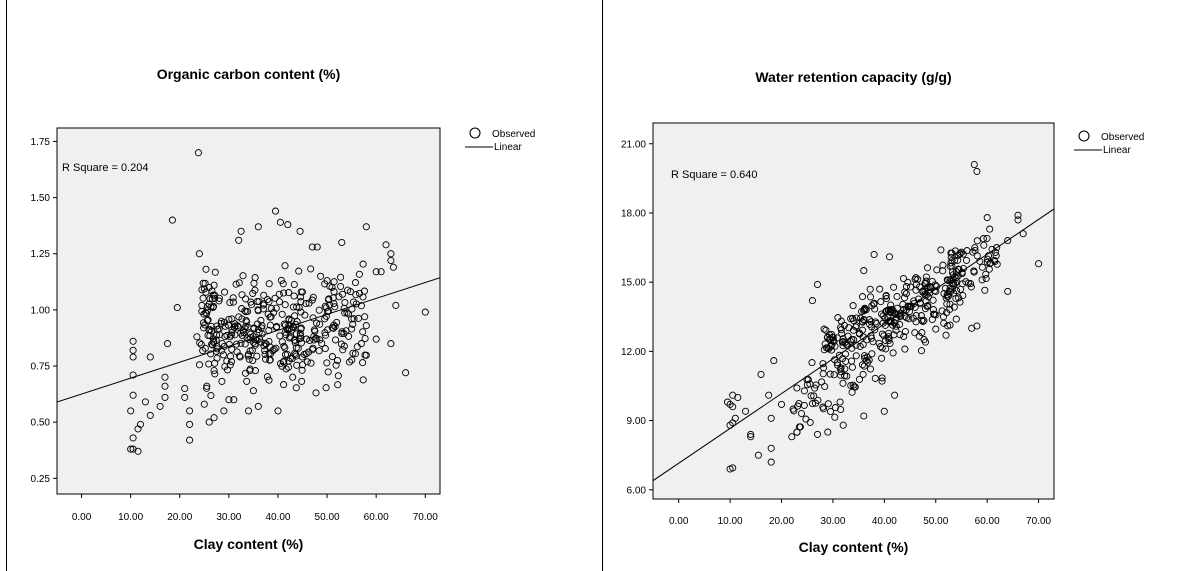  What do you see at coordinates (41, 310) in the screenshot?
I see `y-tick-label: 1.00` at bounding box center [41, 310].